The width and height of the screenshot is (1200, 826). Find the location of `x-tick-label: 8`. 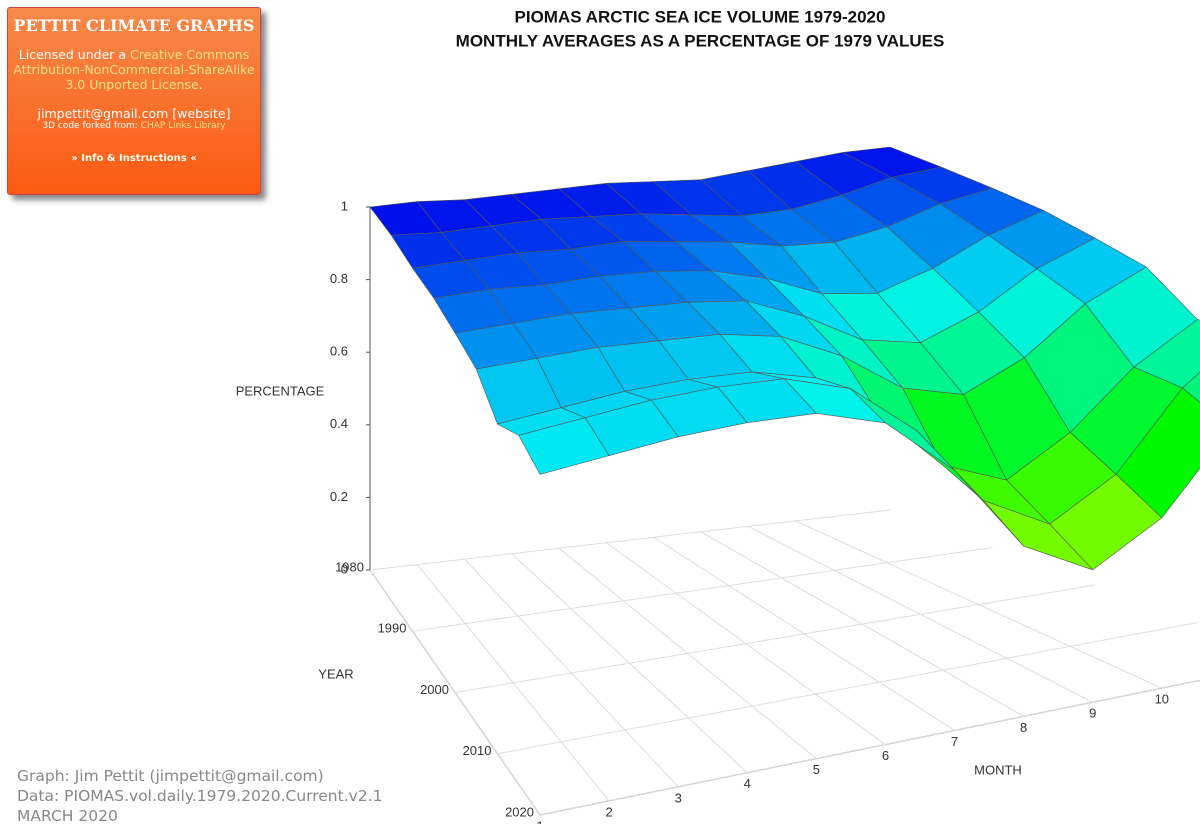

x-tick-label: 8 is located at coordinates (1023, 727).